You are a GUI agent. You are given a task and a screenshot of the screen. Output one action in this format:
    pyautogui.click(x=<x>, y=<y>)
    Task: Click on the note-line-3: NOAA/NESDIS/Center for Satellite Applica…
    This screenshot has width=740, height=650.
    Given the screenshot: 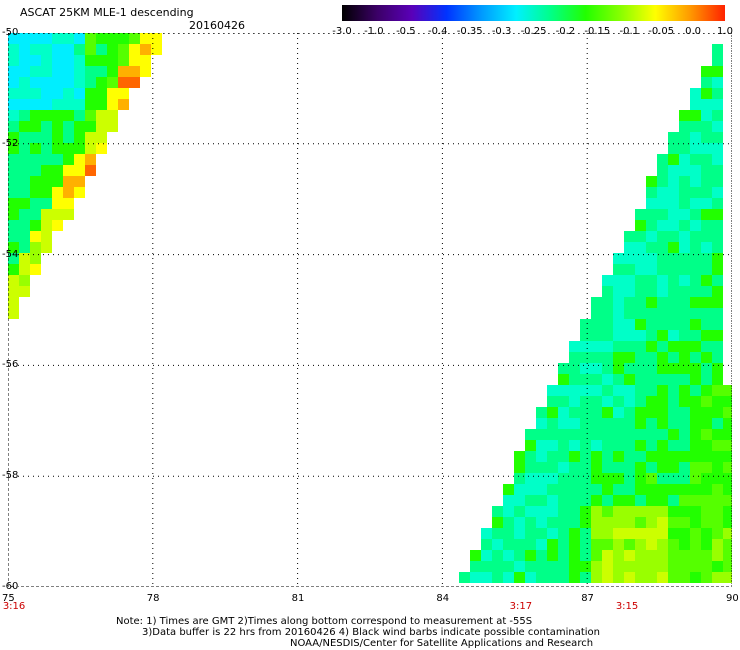 What is the action you would take?
    pyautogui.click(x=442, y=643)
    